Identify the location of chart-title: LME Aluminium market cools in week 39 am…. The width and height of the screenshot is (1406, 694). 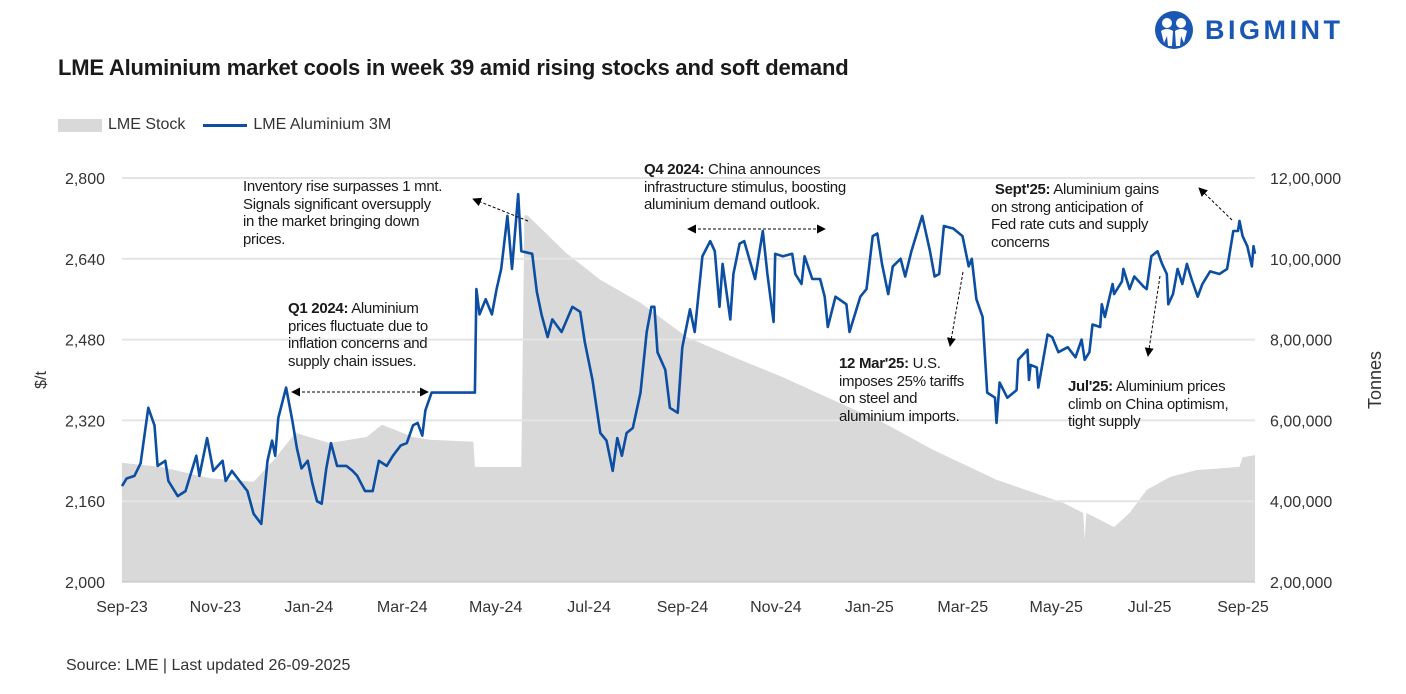
(453, 67).